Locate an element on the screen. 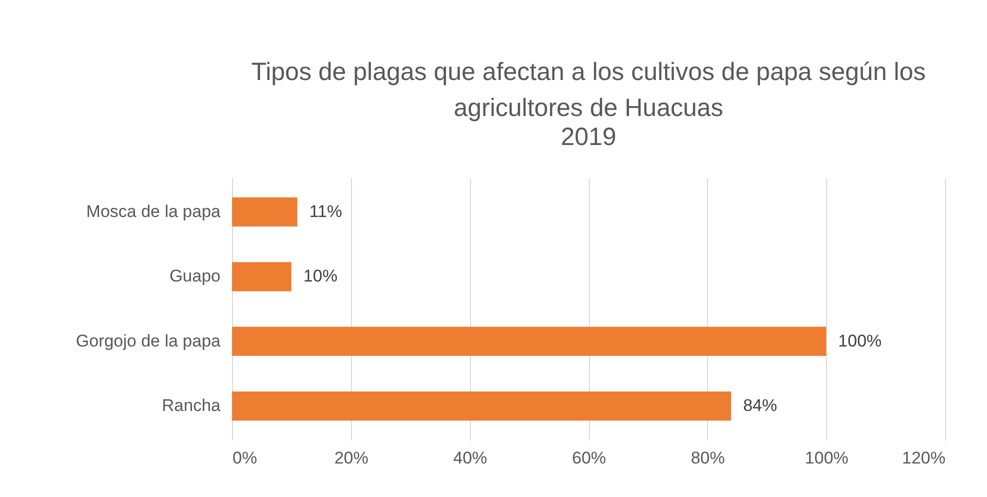 The image size is (987, 497). y-tick-label: Gorgojo de la papa is located at coordinates (149, 340).